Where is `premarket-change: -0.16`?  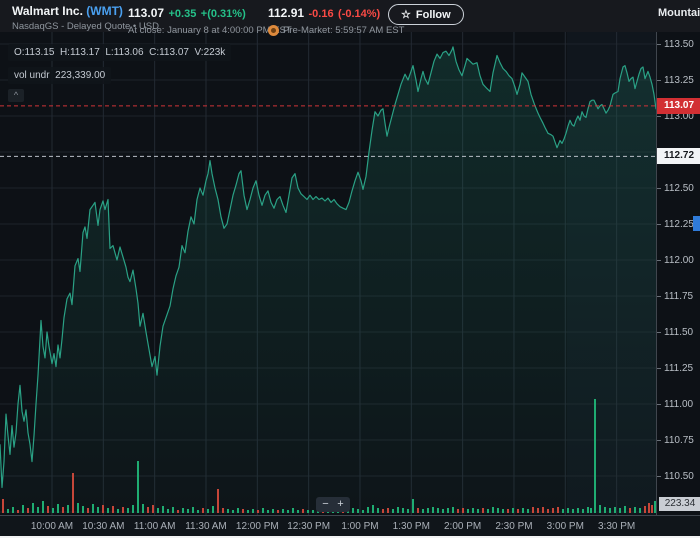 premarket-change: -0.16 is located at coordinates (321, 14).